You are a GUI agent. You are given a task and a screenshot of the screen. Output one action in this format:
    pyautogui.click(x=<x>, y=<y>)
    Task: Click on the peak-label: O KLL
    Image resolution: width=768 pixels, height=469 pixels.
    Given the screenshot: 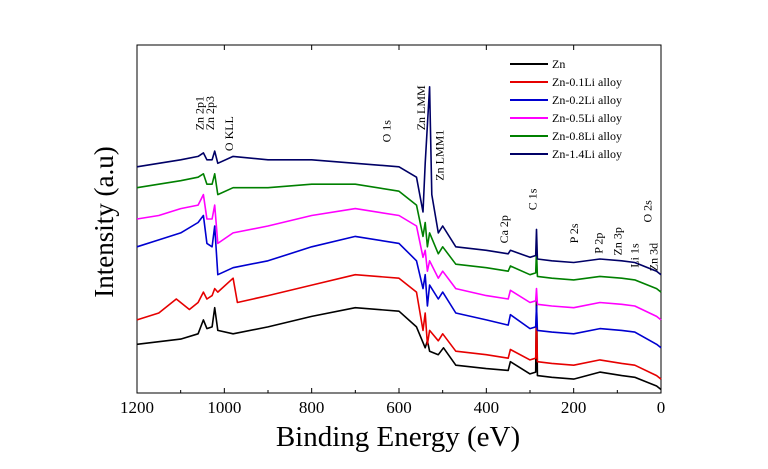 What is the action you would take?
    pyautogui.click(x=229, y=133)
    